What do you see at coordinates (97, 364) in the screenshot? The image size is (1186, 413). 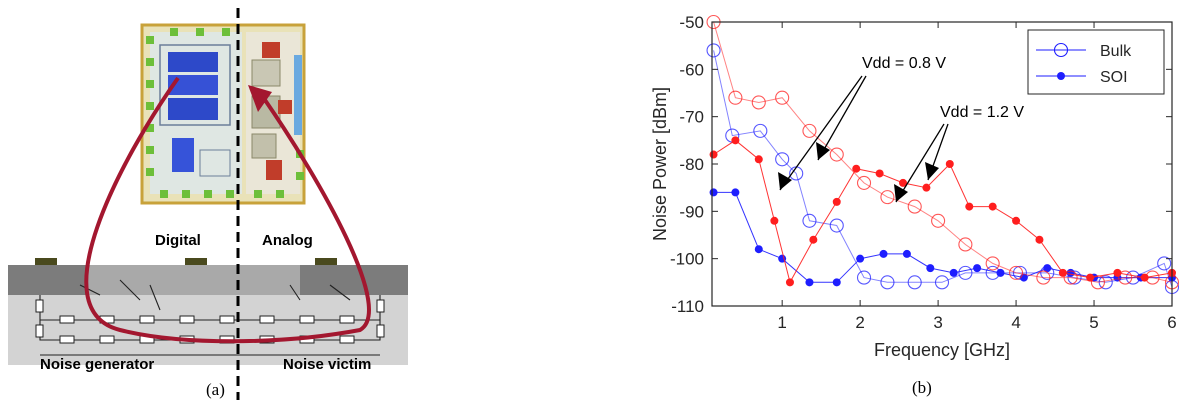 I see `noise-generator-label: Noise generator` at bounding box center [97, 364].